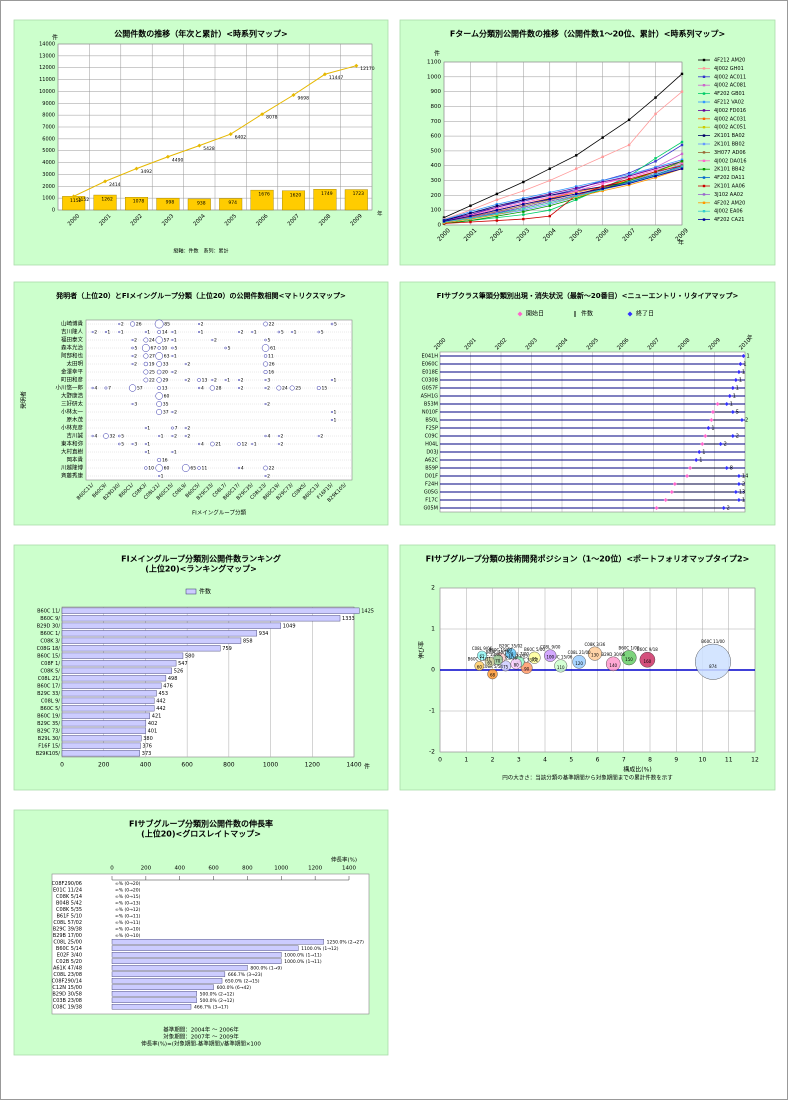 The height and width of the screenshot is (1100, 788). Describe the element at coordinates (128, 890) in the screenshot. I see `bar-label: ∞% (0→20)` at that location.